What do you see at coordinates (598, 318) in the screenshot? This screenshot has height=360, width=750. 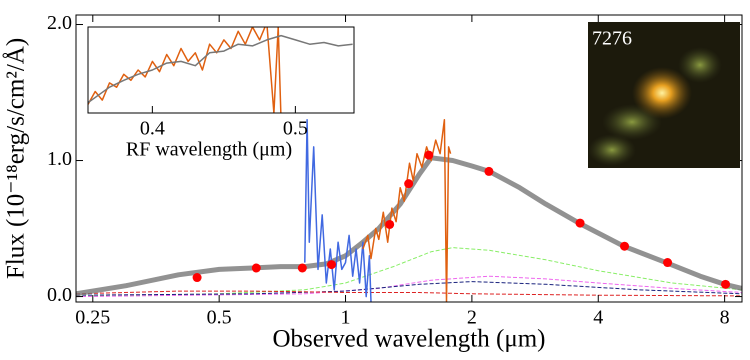 I see `x-tick-label: 4` at bounding box center [598, 318].